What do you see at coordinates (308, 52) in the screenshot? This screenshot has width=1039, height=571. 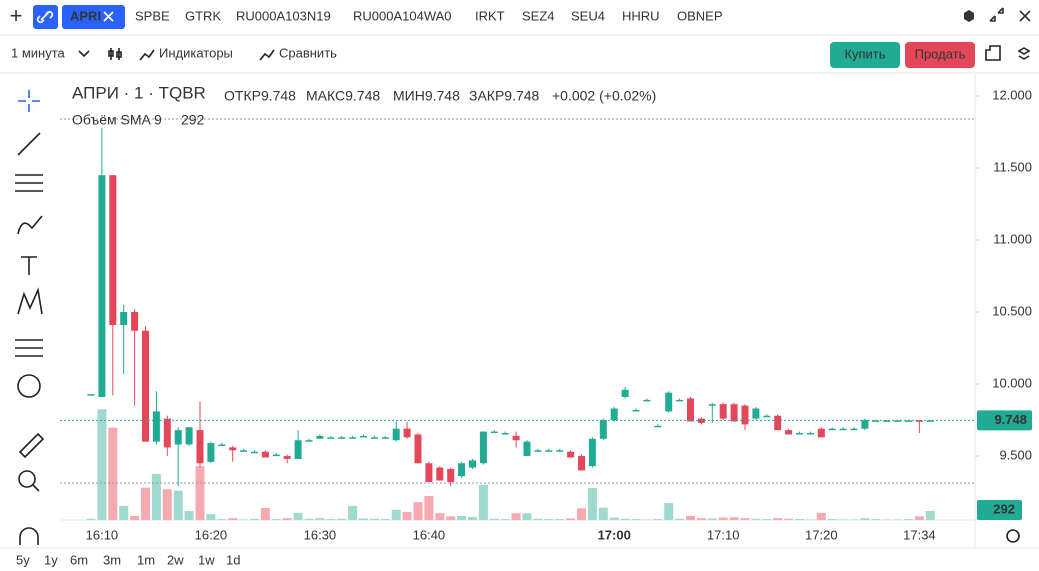 I see `compare-button: Сравнить` at bounding box center [308, 52].